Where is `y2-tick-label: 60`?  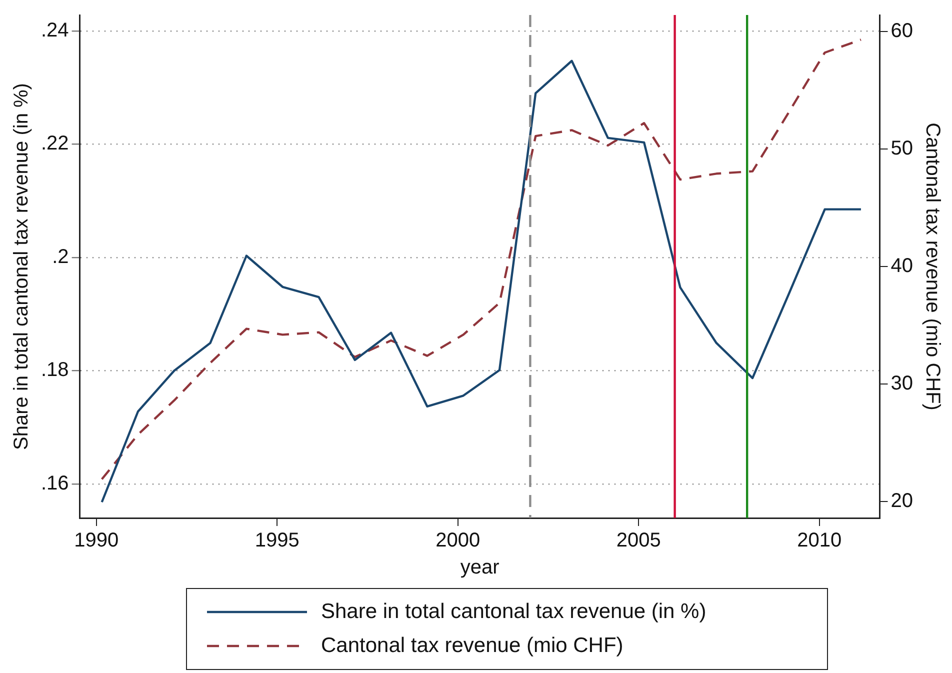
y2-tick-label: 60 is located at coordinates (902, 31).